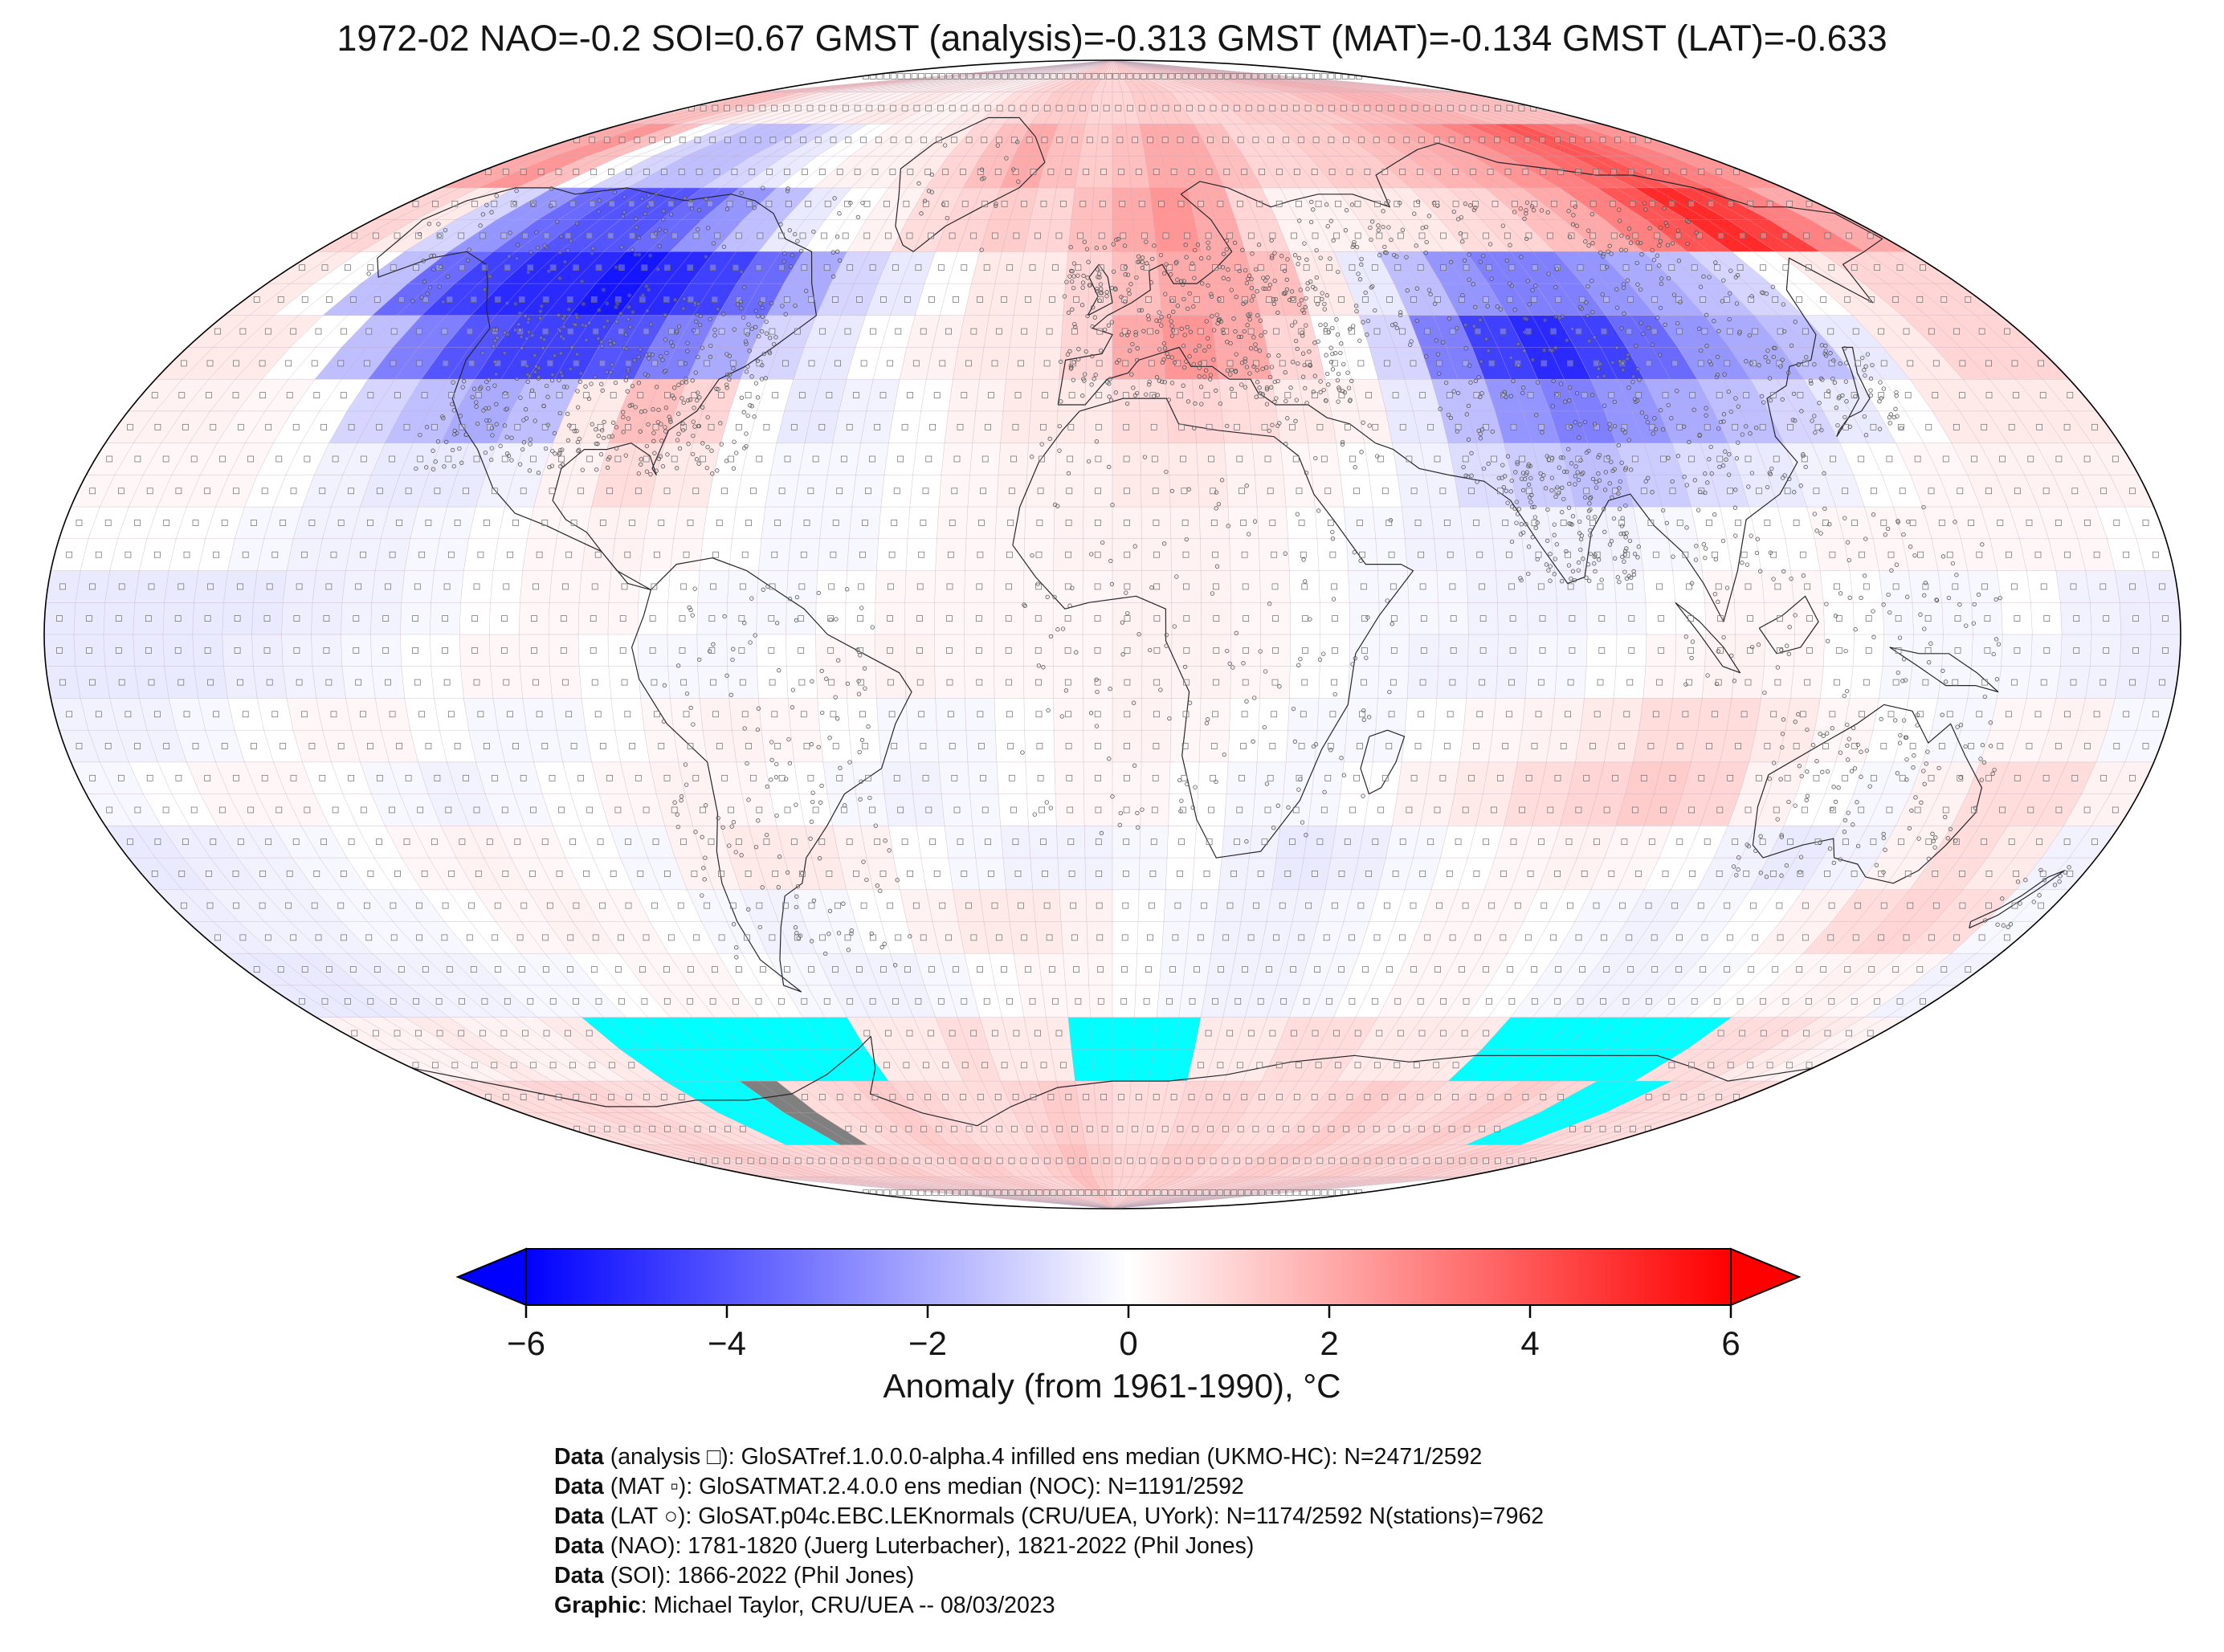  Describe the element at coordinates (1128, 1343) in the screenshot. I see `colorbar-tick-label: 0` at that location.